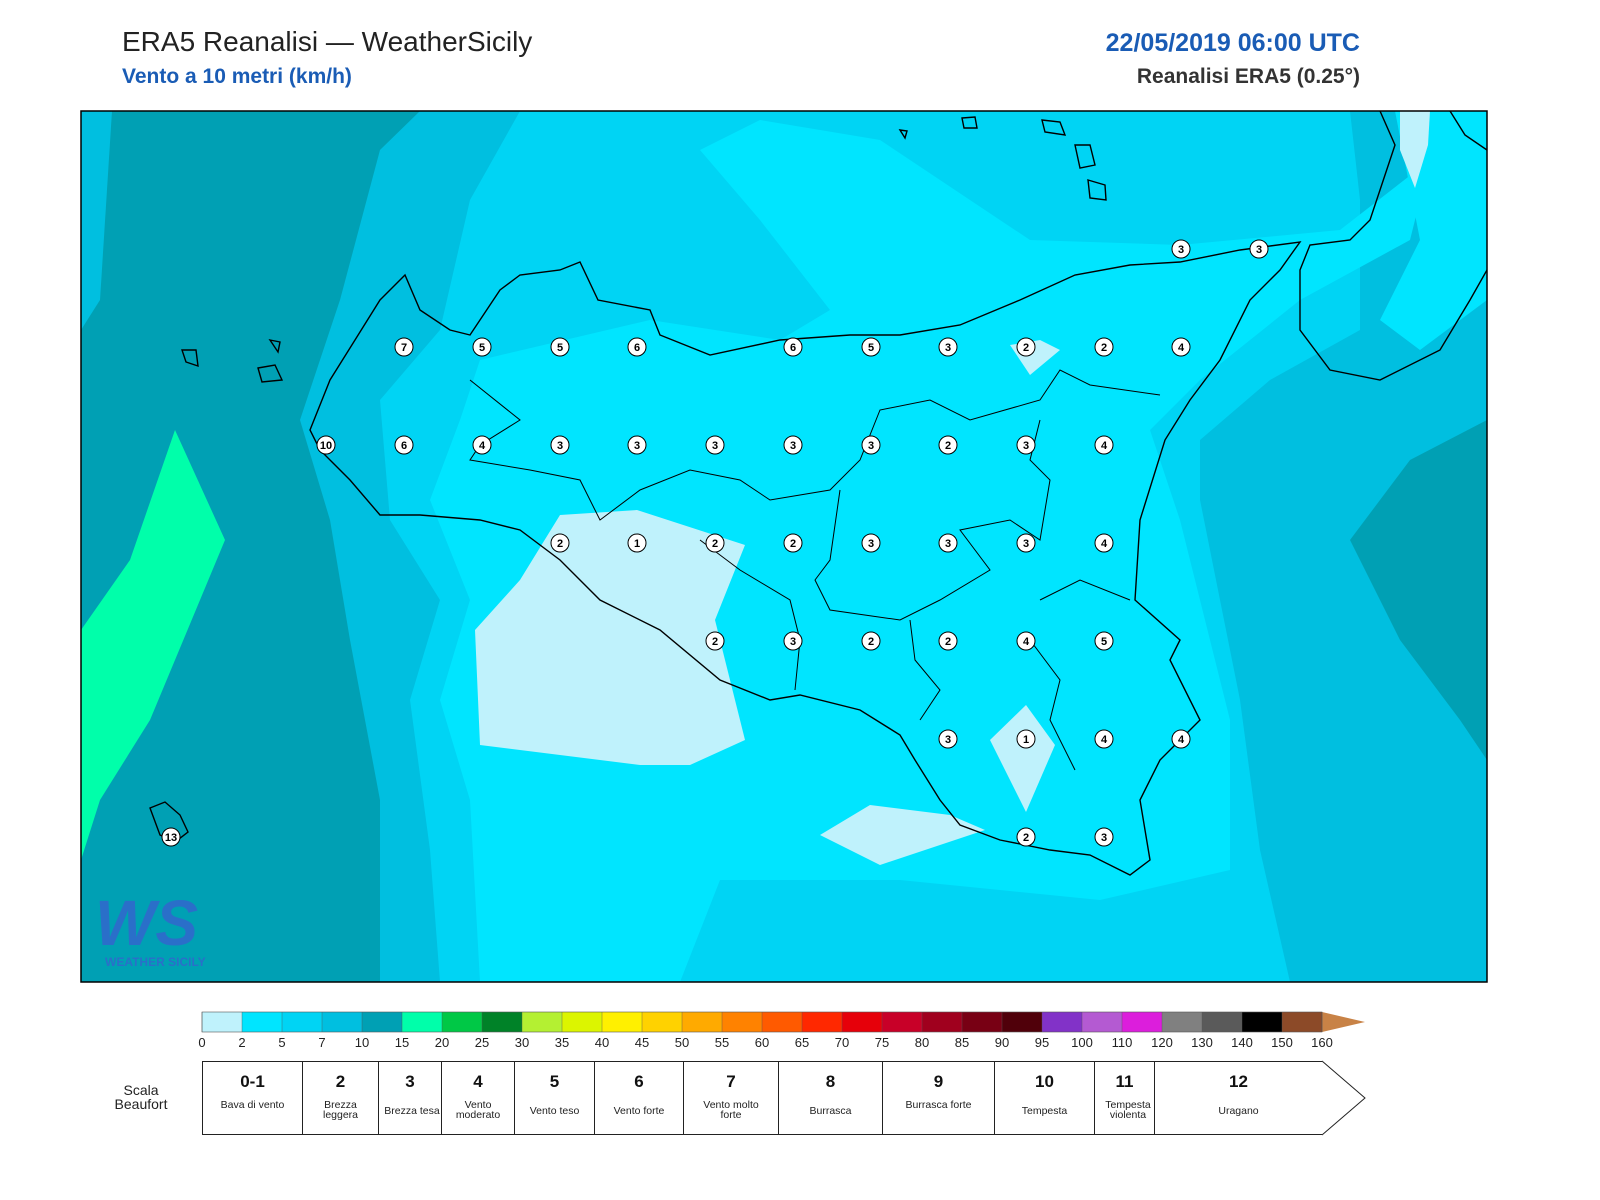 This screenshot has height=1200, width=1600. Describe the element at coordinates (1232, 43) in the screenshot. I see `datetime: 22/05/2019 06:00 UTC` at that location.